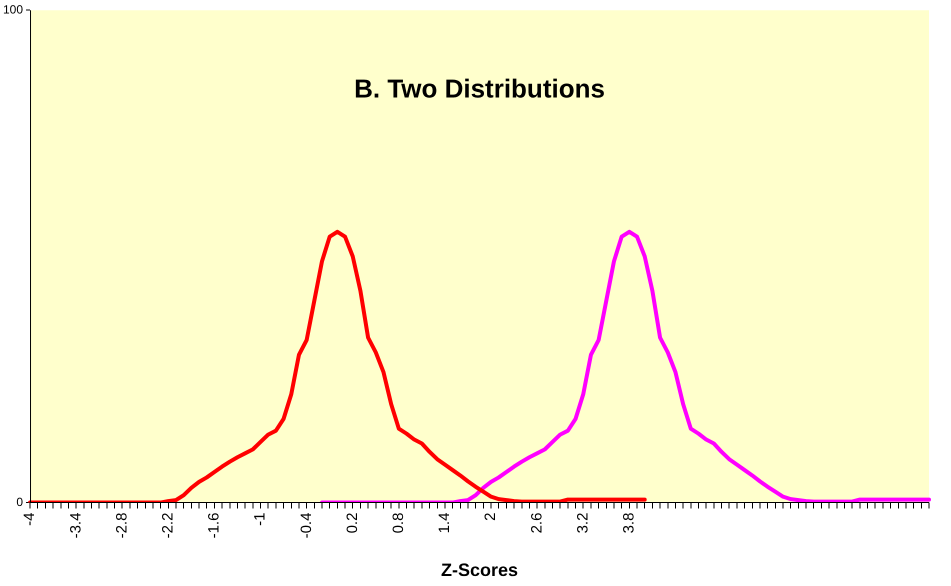 This screenshot has width=951, height=586. I want to click on x-tick-label: 0.2, so click(352, 523).